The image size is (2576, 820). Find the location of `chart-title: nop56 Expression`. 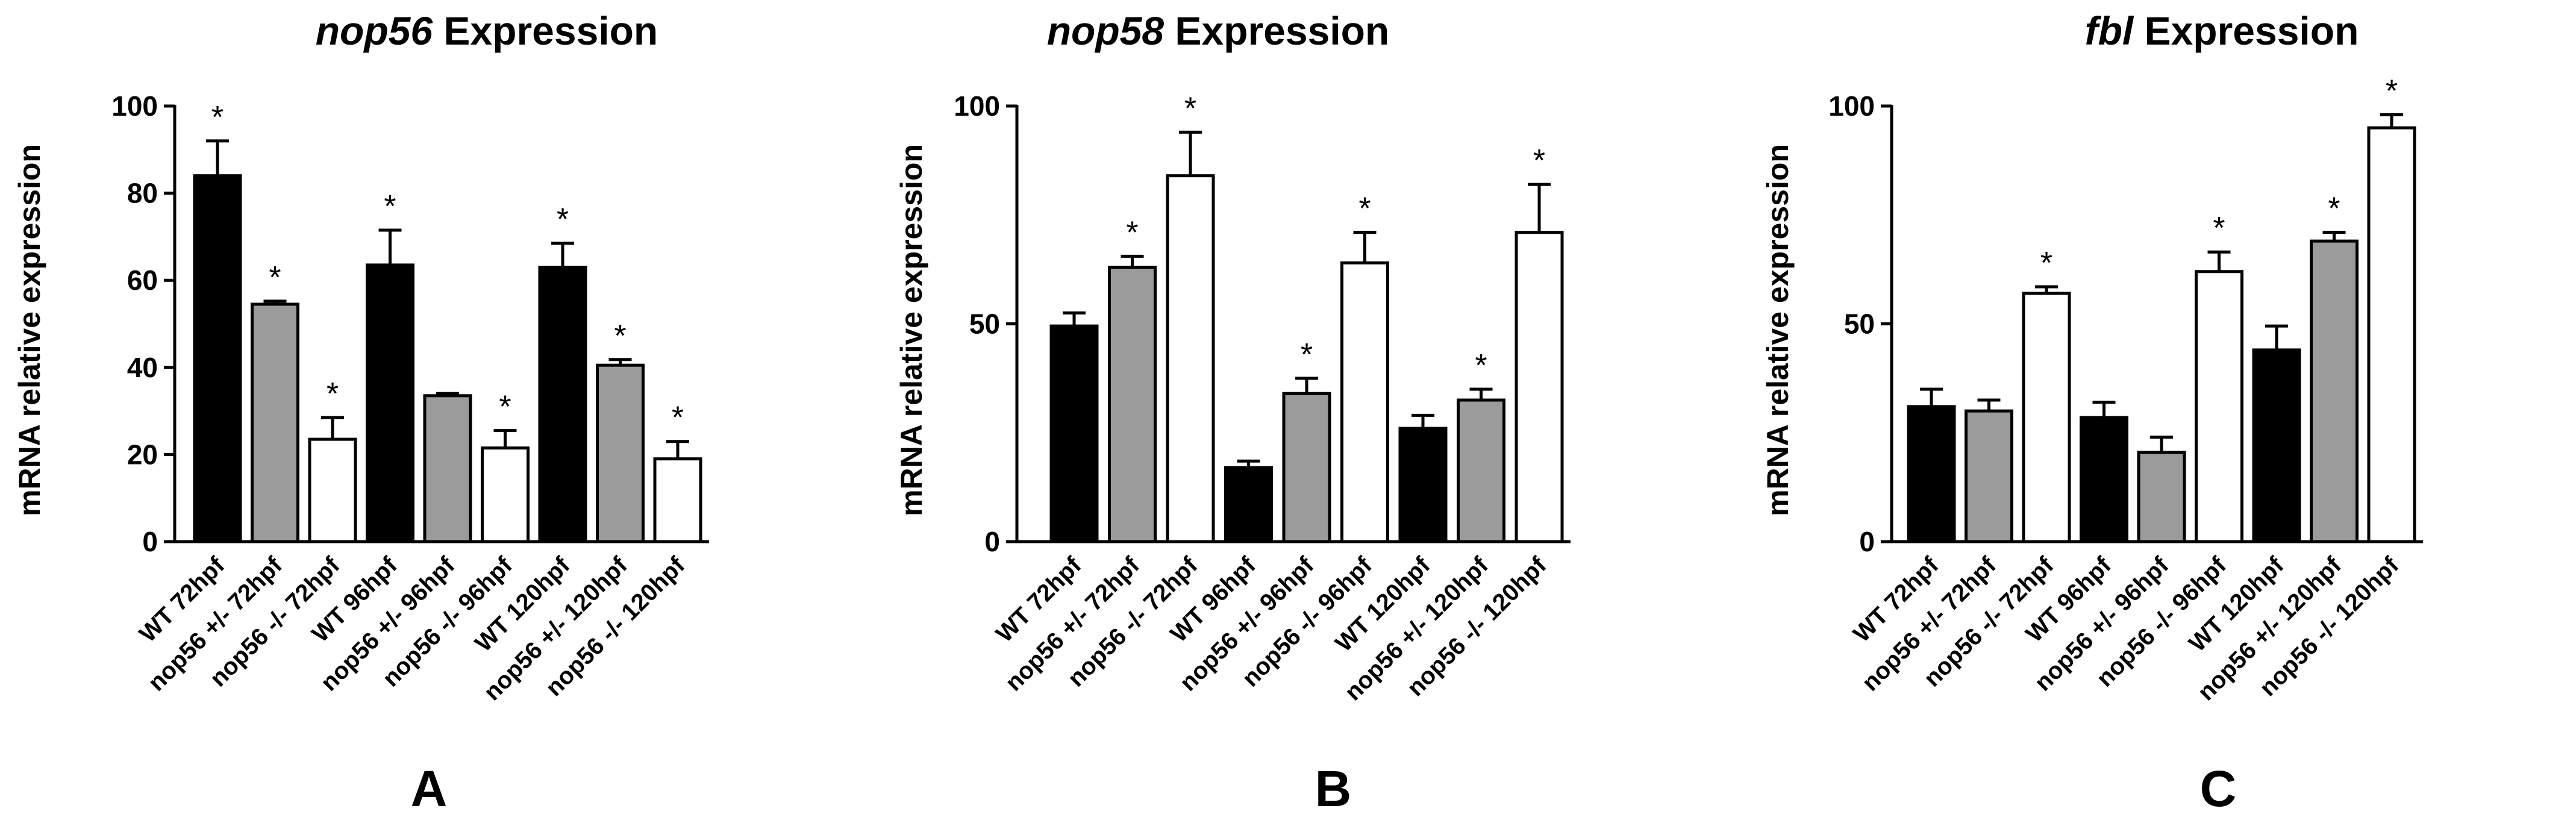

chart-title: nop56 Expression is located at coordinates (487, 30).